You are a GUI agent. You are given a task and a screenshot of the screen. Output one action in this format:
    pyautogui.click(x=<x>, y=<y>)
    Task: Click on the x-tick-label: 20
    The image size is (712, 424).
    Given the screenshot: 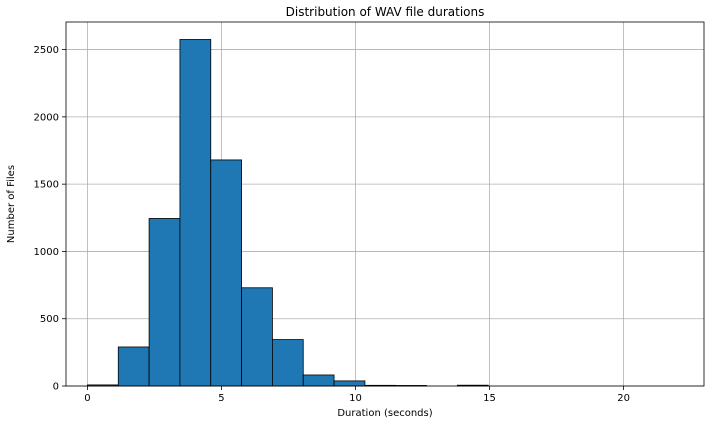 What is the action you would take?
    pyautogui.click(x=623, y=398)
    